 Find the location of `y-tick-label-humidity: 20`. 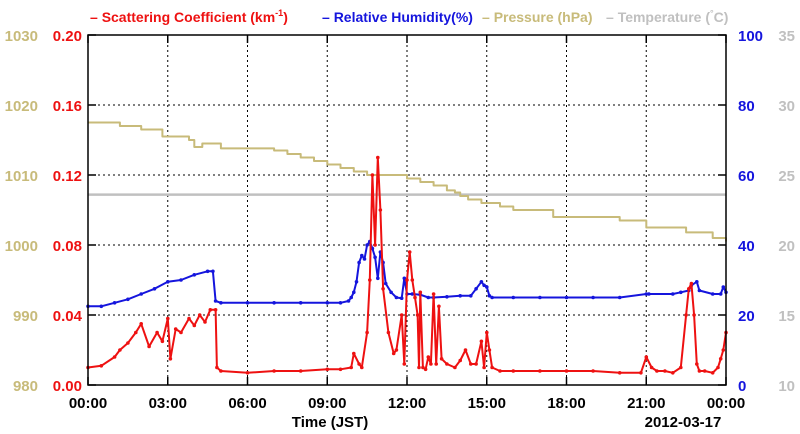

y-tick-label-humidity: 20 is located at coordinates (746, 316).